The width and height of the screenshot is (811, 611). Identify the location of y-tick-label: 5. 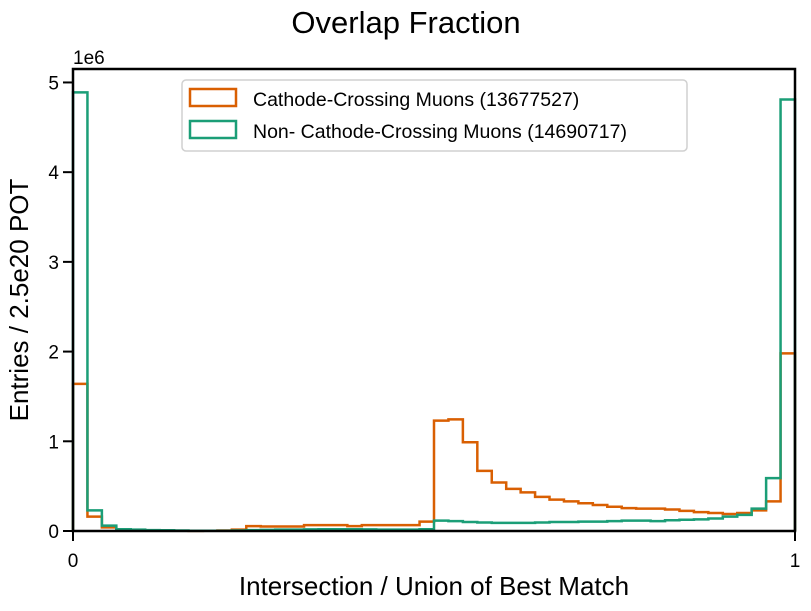
(53, 83).